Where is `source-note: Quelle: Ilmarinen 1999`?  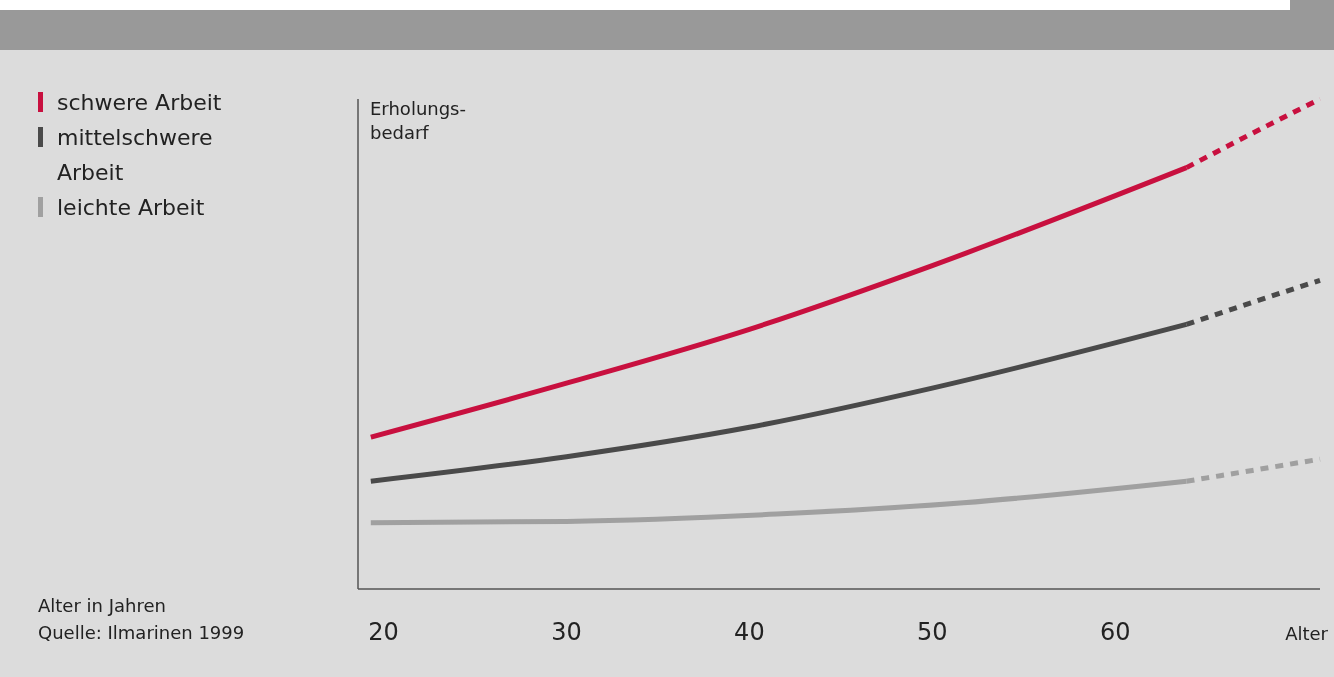
source-note: Quelle: Ilmarinen 1999 is located at coordinates (141, 632).